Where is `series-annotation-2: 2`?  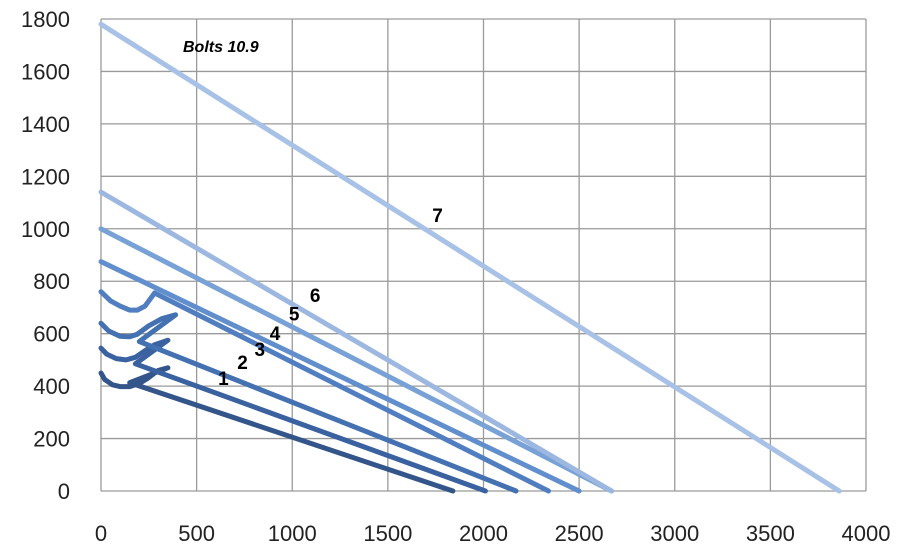 series-annotation-2: 2 is located at coordinates (242, 363).